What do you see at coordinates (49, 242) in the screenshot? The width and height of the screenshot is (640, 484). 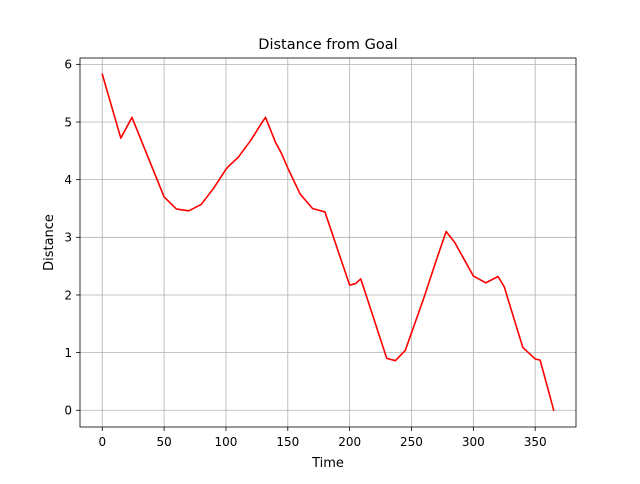 I see `y-axis-label: Distance` at bounding box center [49, 242].